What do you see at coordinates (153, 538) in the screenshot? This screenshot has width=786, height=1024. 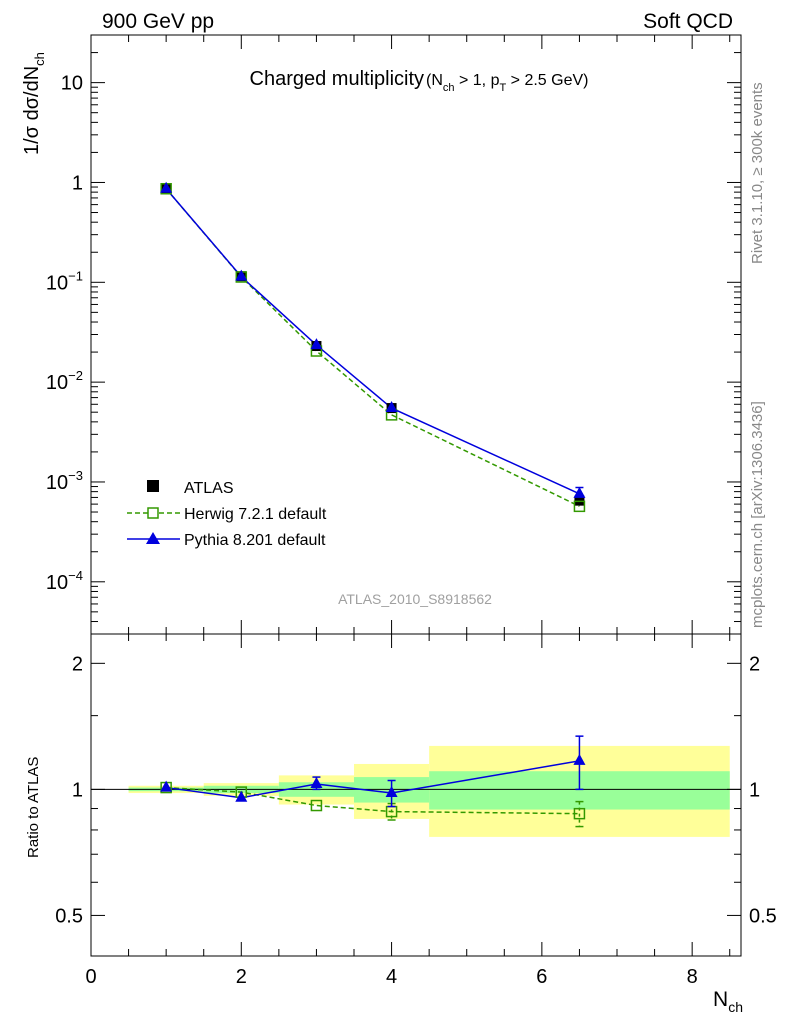 I see `legend-marker-pythia` at bounding box center [153, 538].